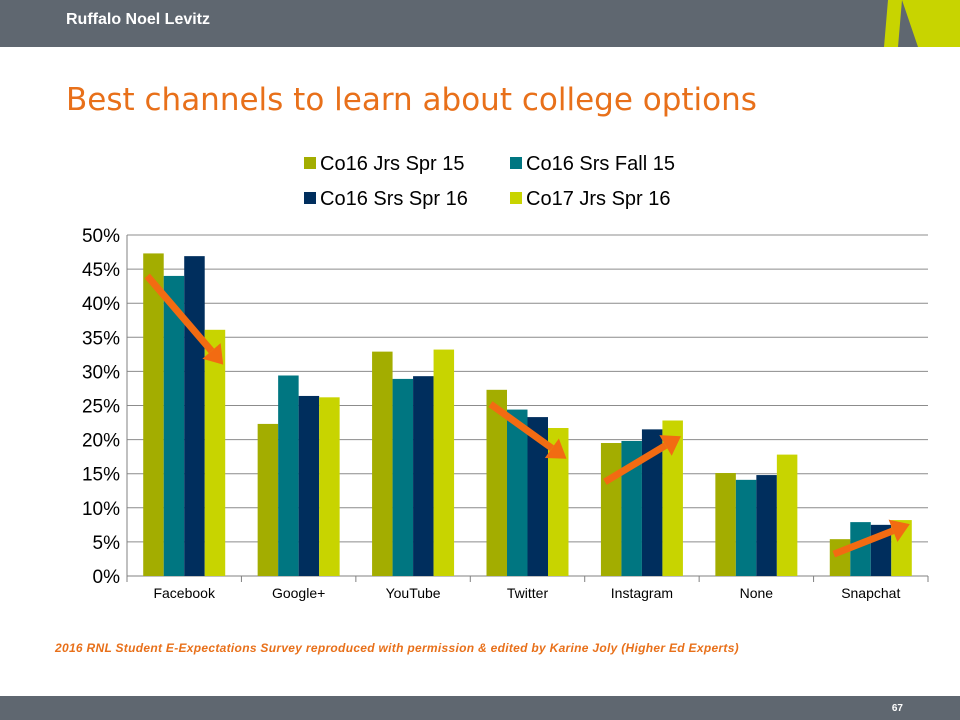 Image resolution: width=960 pixels, height=720 pixels. What do you see at coordinates (101, 441) in the screenshot?
I see `y-tick-label: 20%` at bounding box center [101, 441].